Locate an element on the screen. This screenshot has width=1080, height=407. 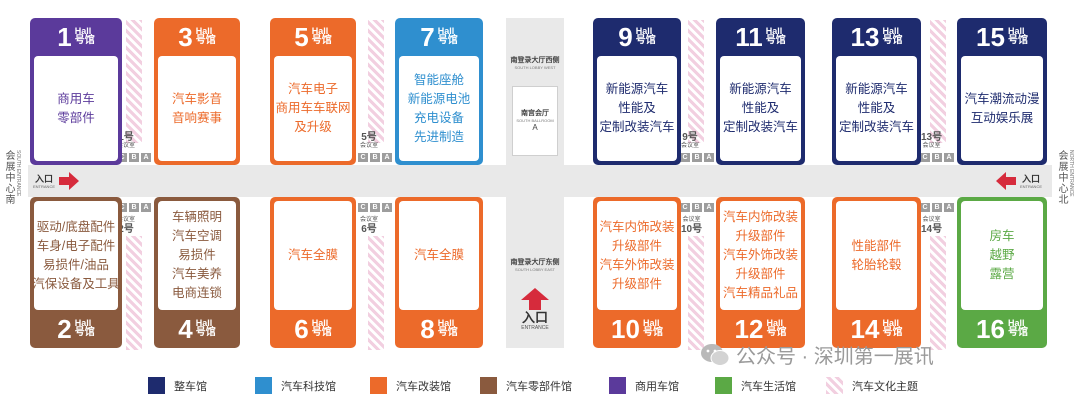
wechat-icon is located at coordinates (715, 354).